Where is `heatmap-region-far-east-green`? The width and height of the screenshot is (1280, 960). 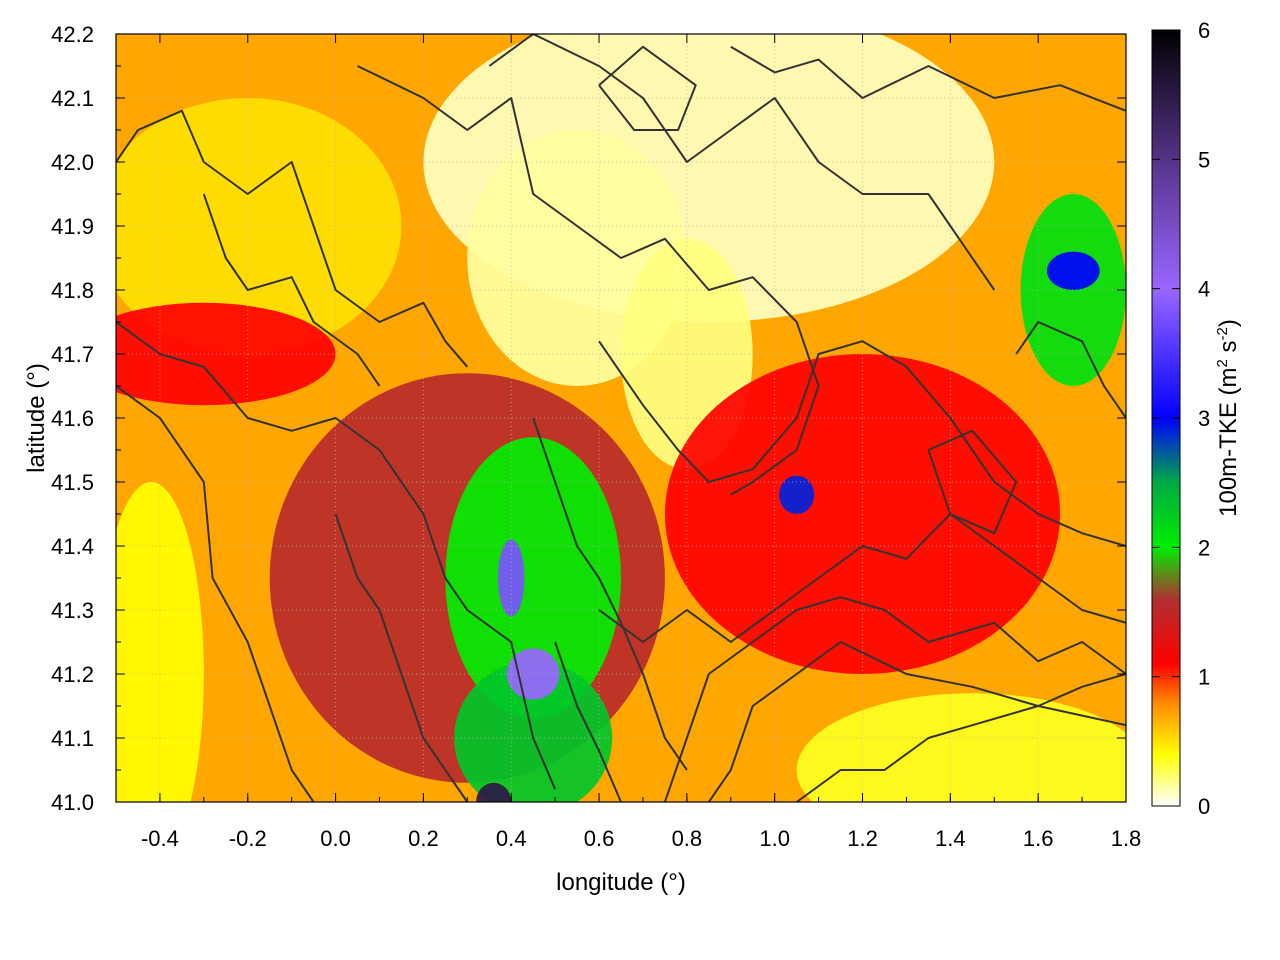 heatmap-region-far-east-green is located at coordinates (1073, 290).